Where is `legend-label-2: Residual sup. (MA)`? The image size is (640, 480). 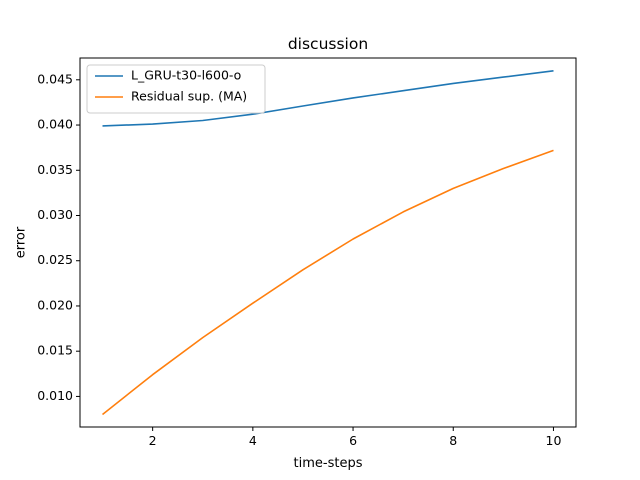
legend-label-2: Residual sup. (MA) is located at coordinates (189, 96).